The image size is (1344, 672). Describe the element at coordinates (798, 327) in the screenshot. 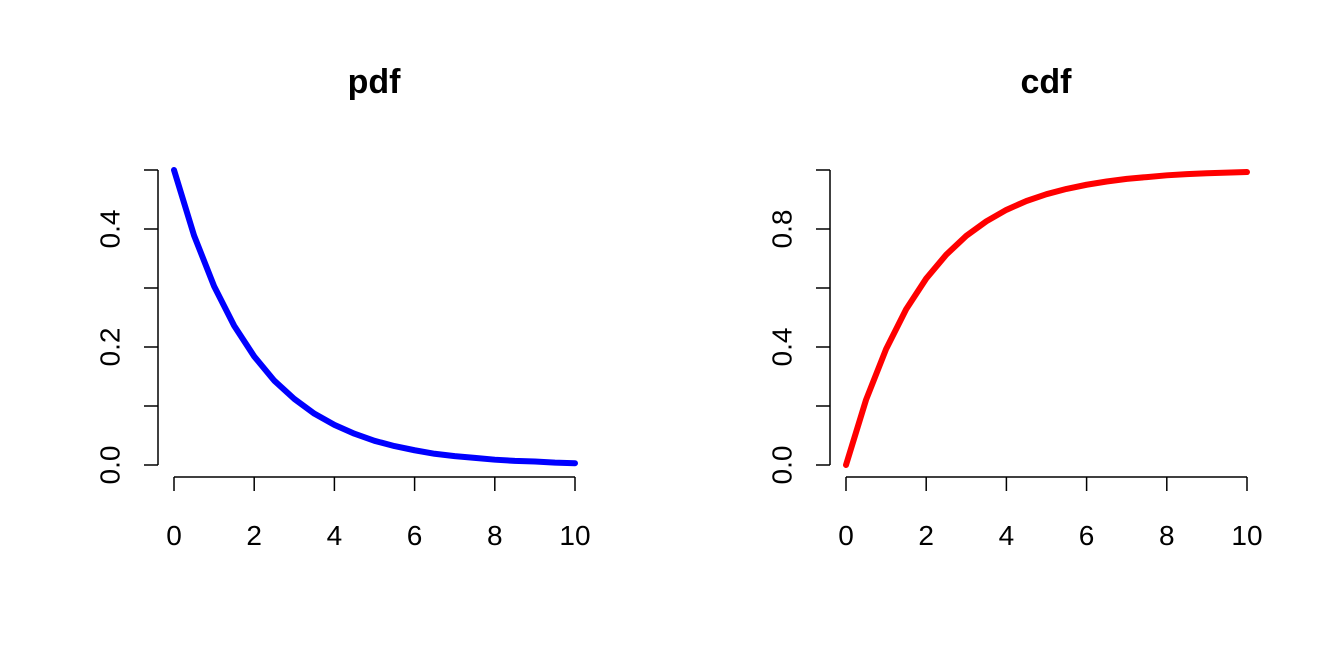

I see `cdf-y-ticks: 0.0 0.4 0.8` at that location.